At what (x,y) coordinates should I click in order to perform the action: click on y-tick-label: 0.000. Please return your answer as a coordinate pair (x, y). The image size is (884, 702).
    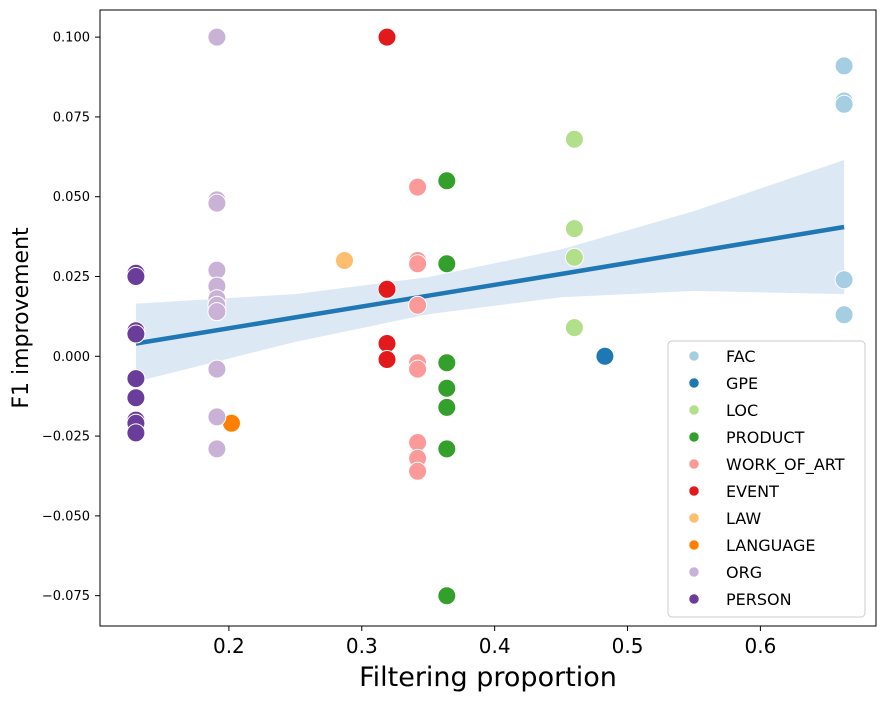
    Looking at the image, I should click on (71, 357).